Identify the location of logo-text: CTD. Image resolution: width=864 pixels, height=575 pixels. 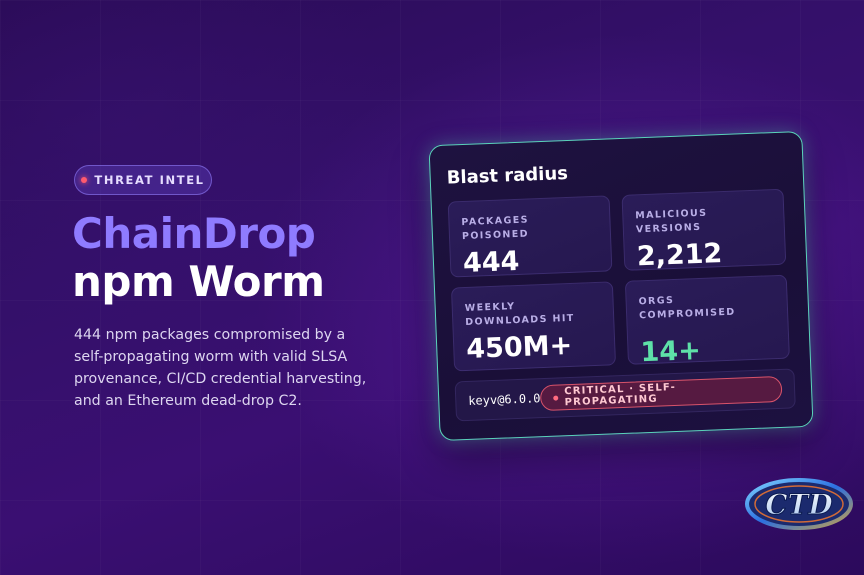
(799, 504).